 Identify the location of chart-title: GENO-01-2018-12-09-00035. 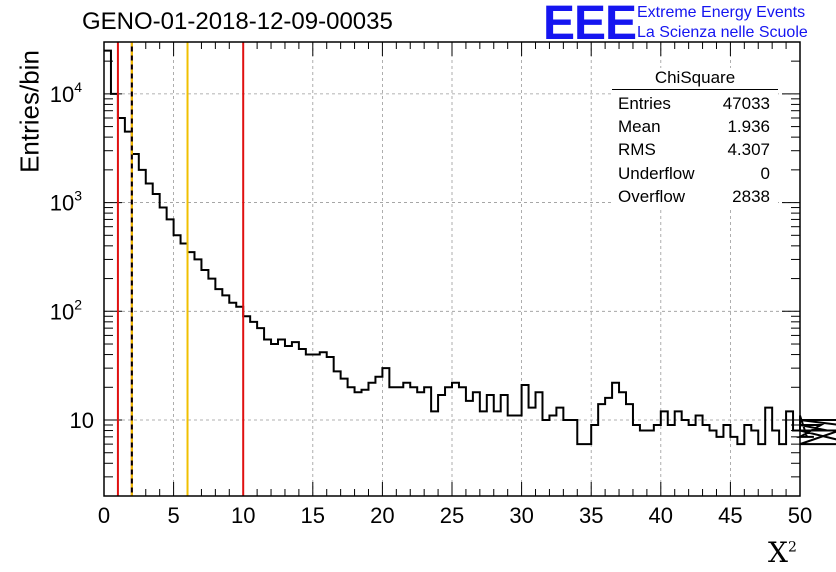
(237, 21).